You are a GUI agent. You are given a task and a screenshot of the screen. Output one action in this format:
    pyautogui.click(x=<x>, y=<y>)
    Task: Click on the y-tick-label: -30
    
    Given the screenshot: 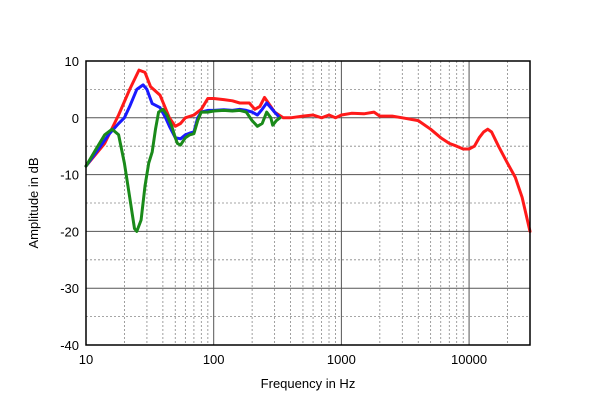 What is the action you would take?
    pyautogui.click(x=69, y=288)
    